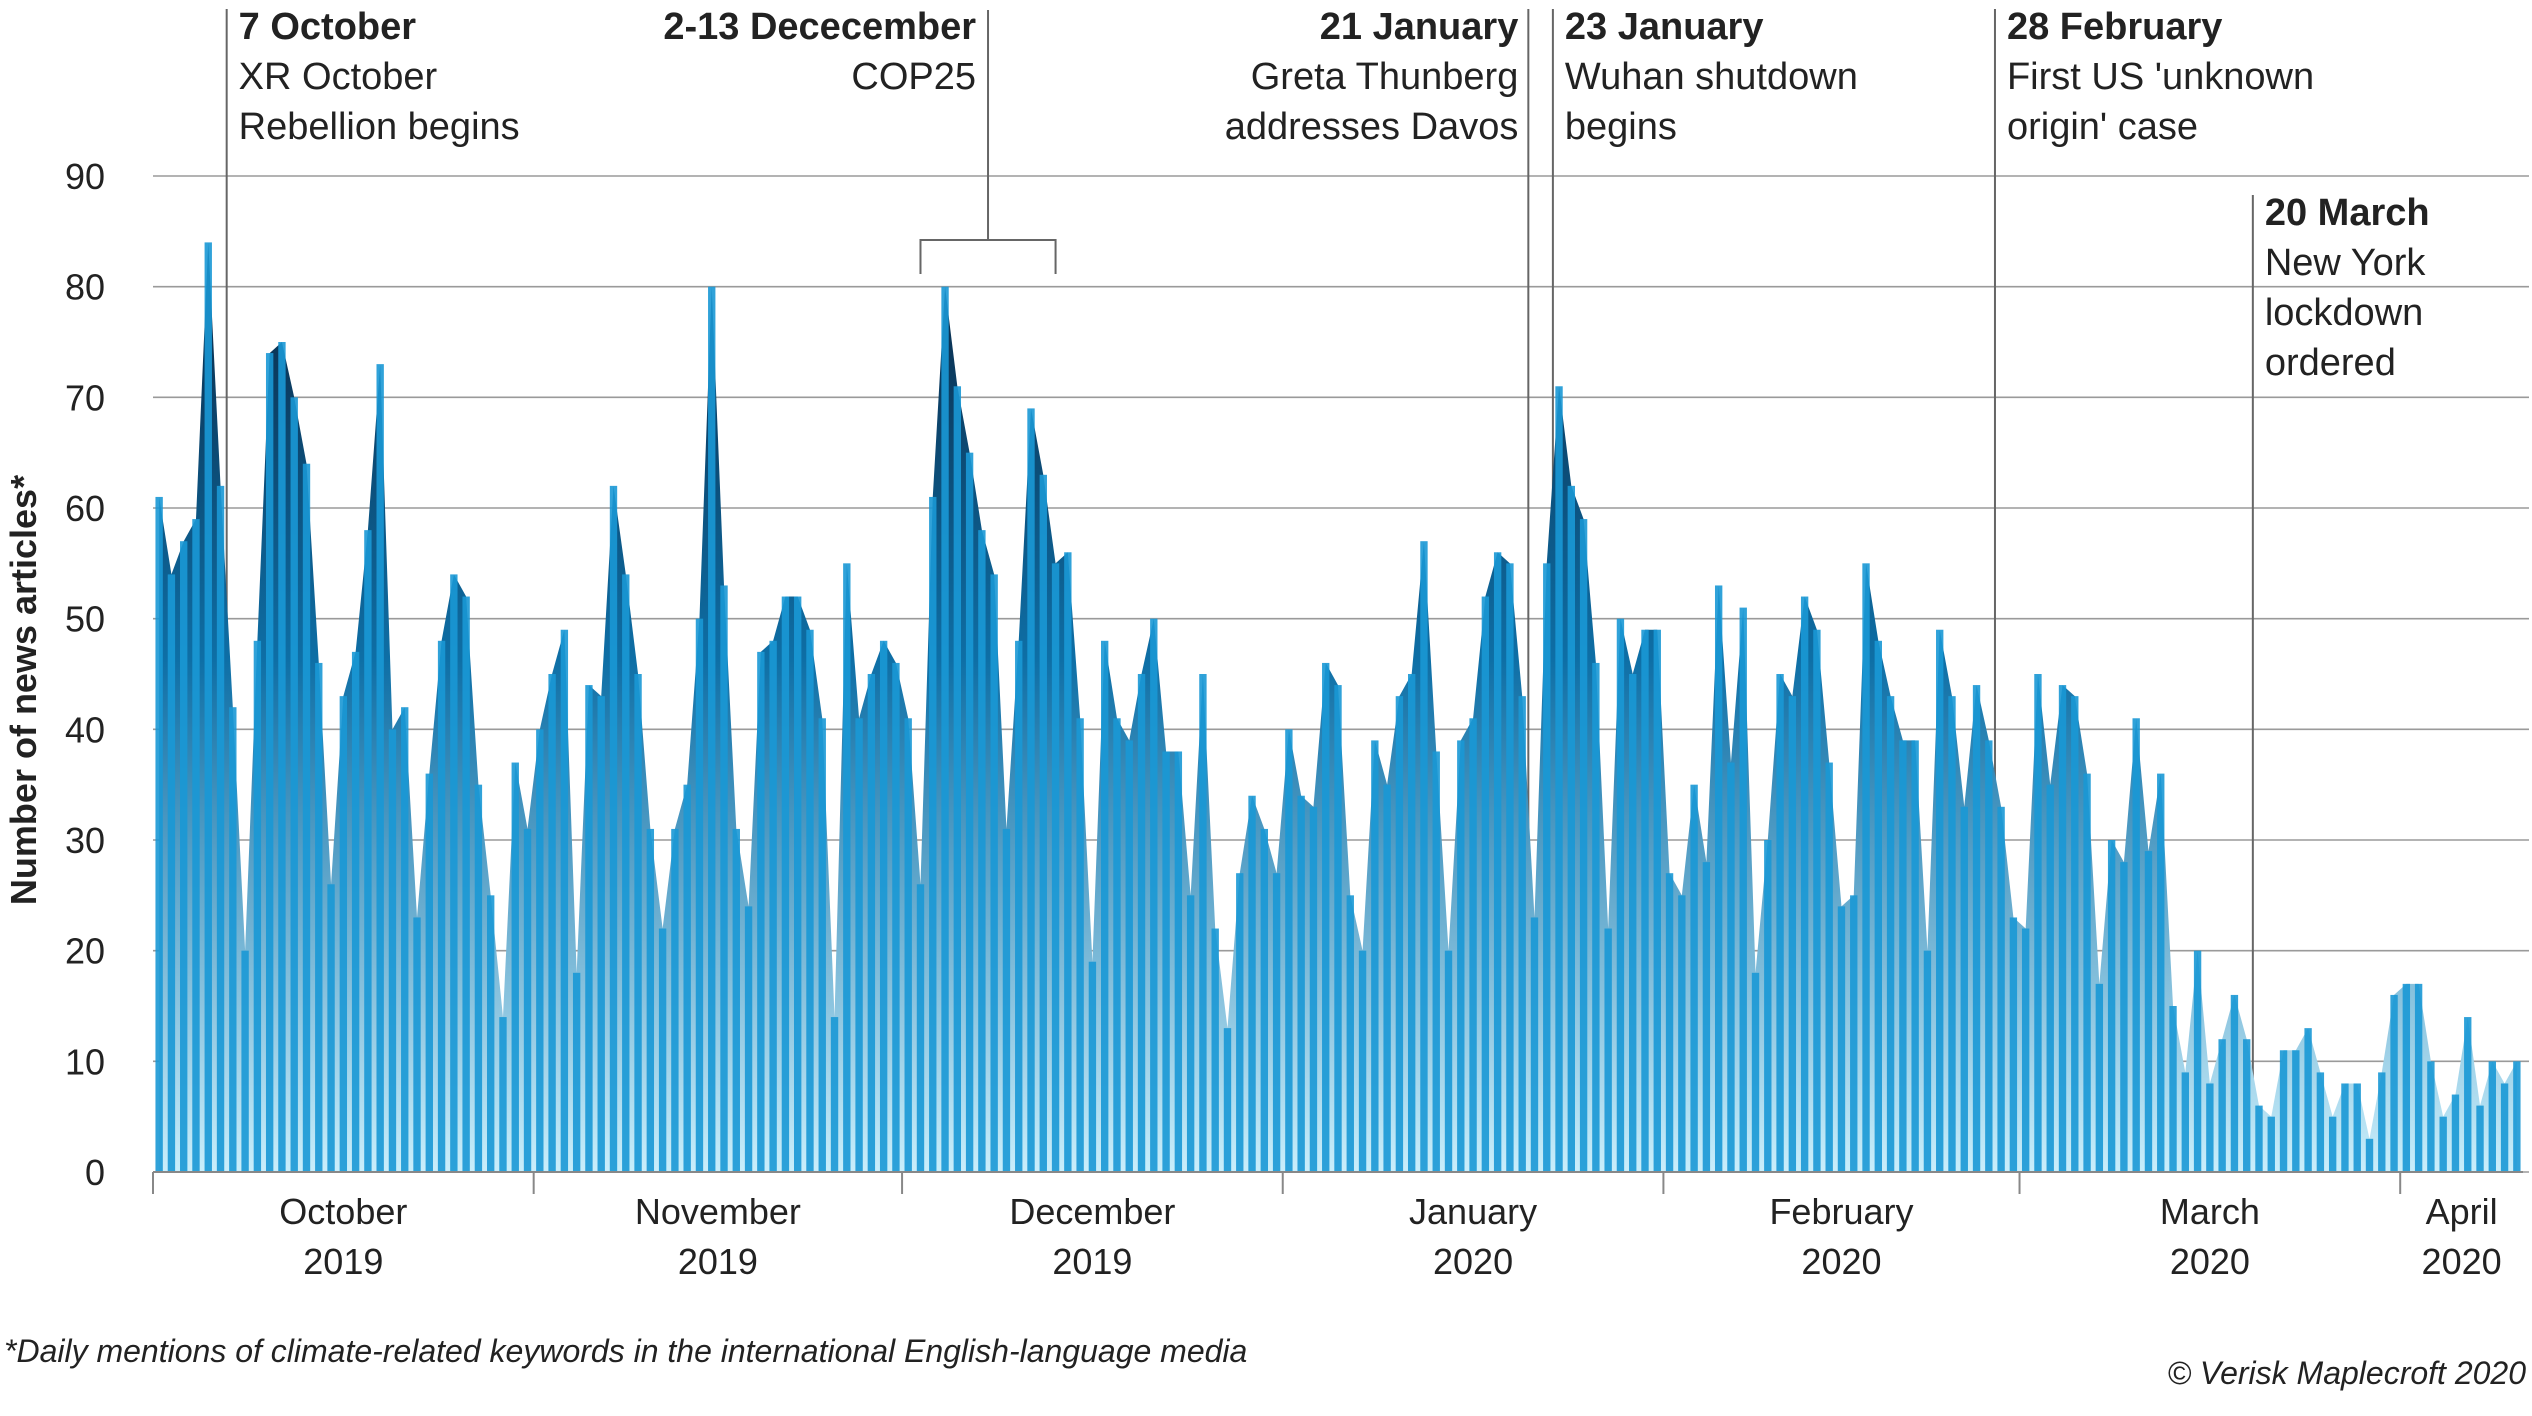 Image resolution: width=2532 pixels, height=1416 pixels. What do you see at coordinates (85, 397) in the screenshot?
I see `y-tick-label: 70` at bounding box center [85, 397].